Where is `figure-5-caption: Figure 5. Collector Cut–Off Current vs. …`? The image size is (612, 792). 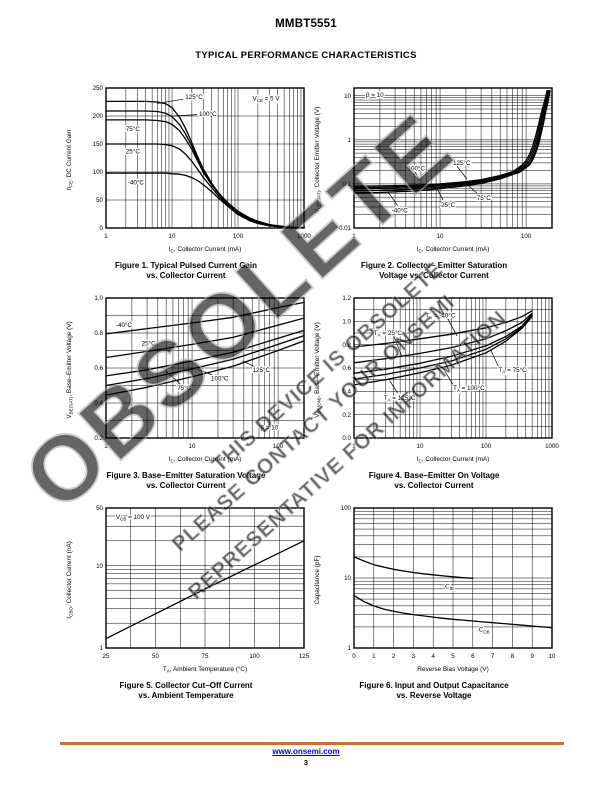
figure-5-caption: Figure 5. Collector Cut–Off Current vs. … is located at coordinates (186, 690).